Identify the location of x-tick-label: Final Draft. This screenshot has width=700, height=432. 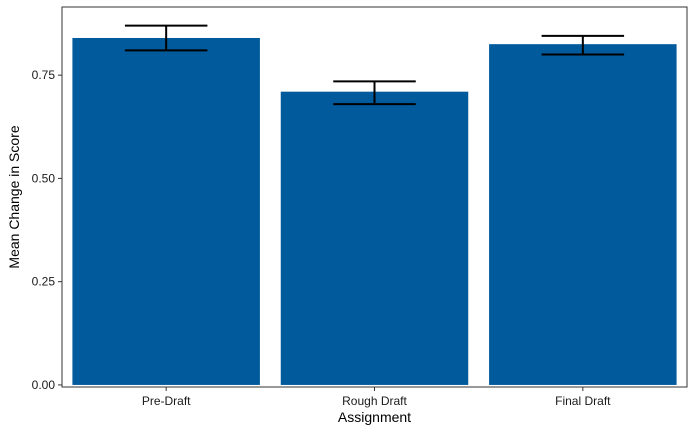
(583, 401).